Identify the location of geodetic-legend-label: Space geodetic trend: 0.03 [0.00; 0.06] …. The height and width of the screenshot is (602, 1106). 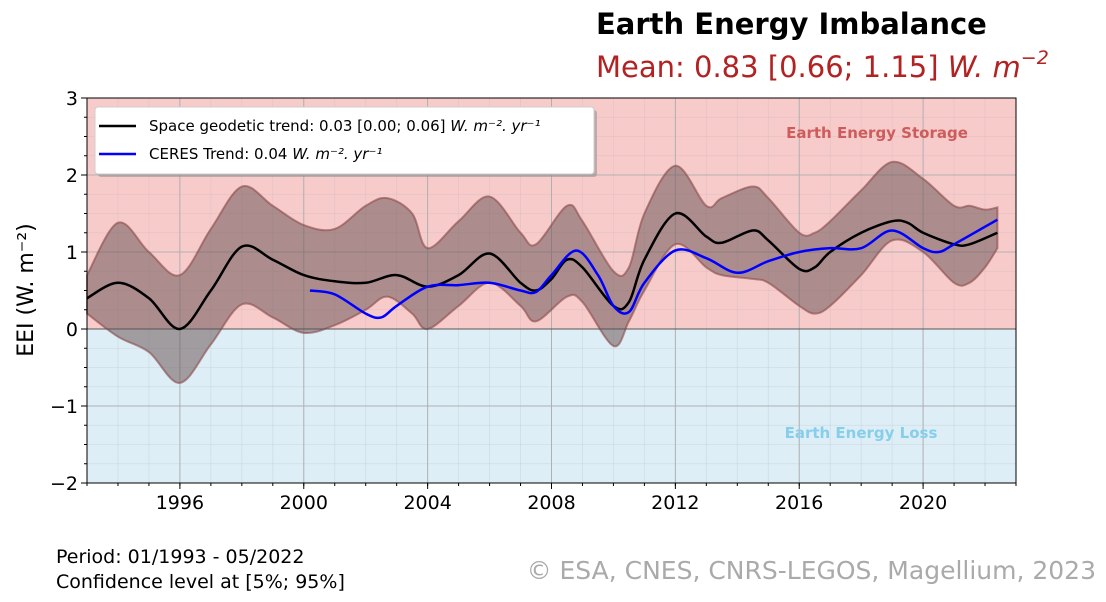
(344, 126).